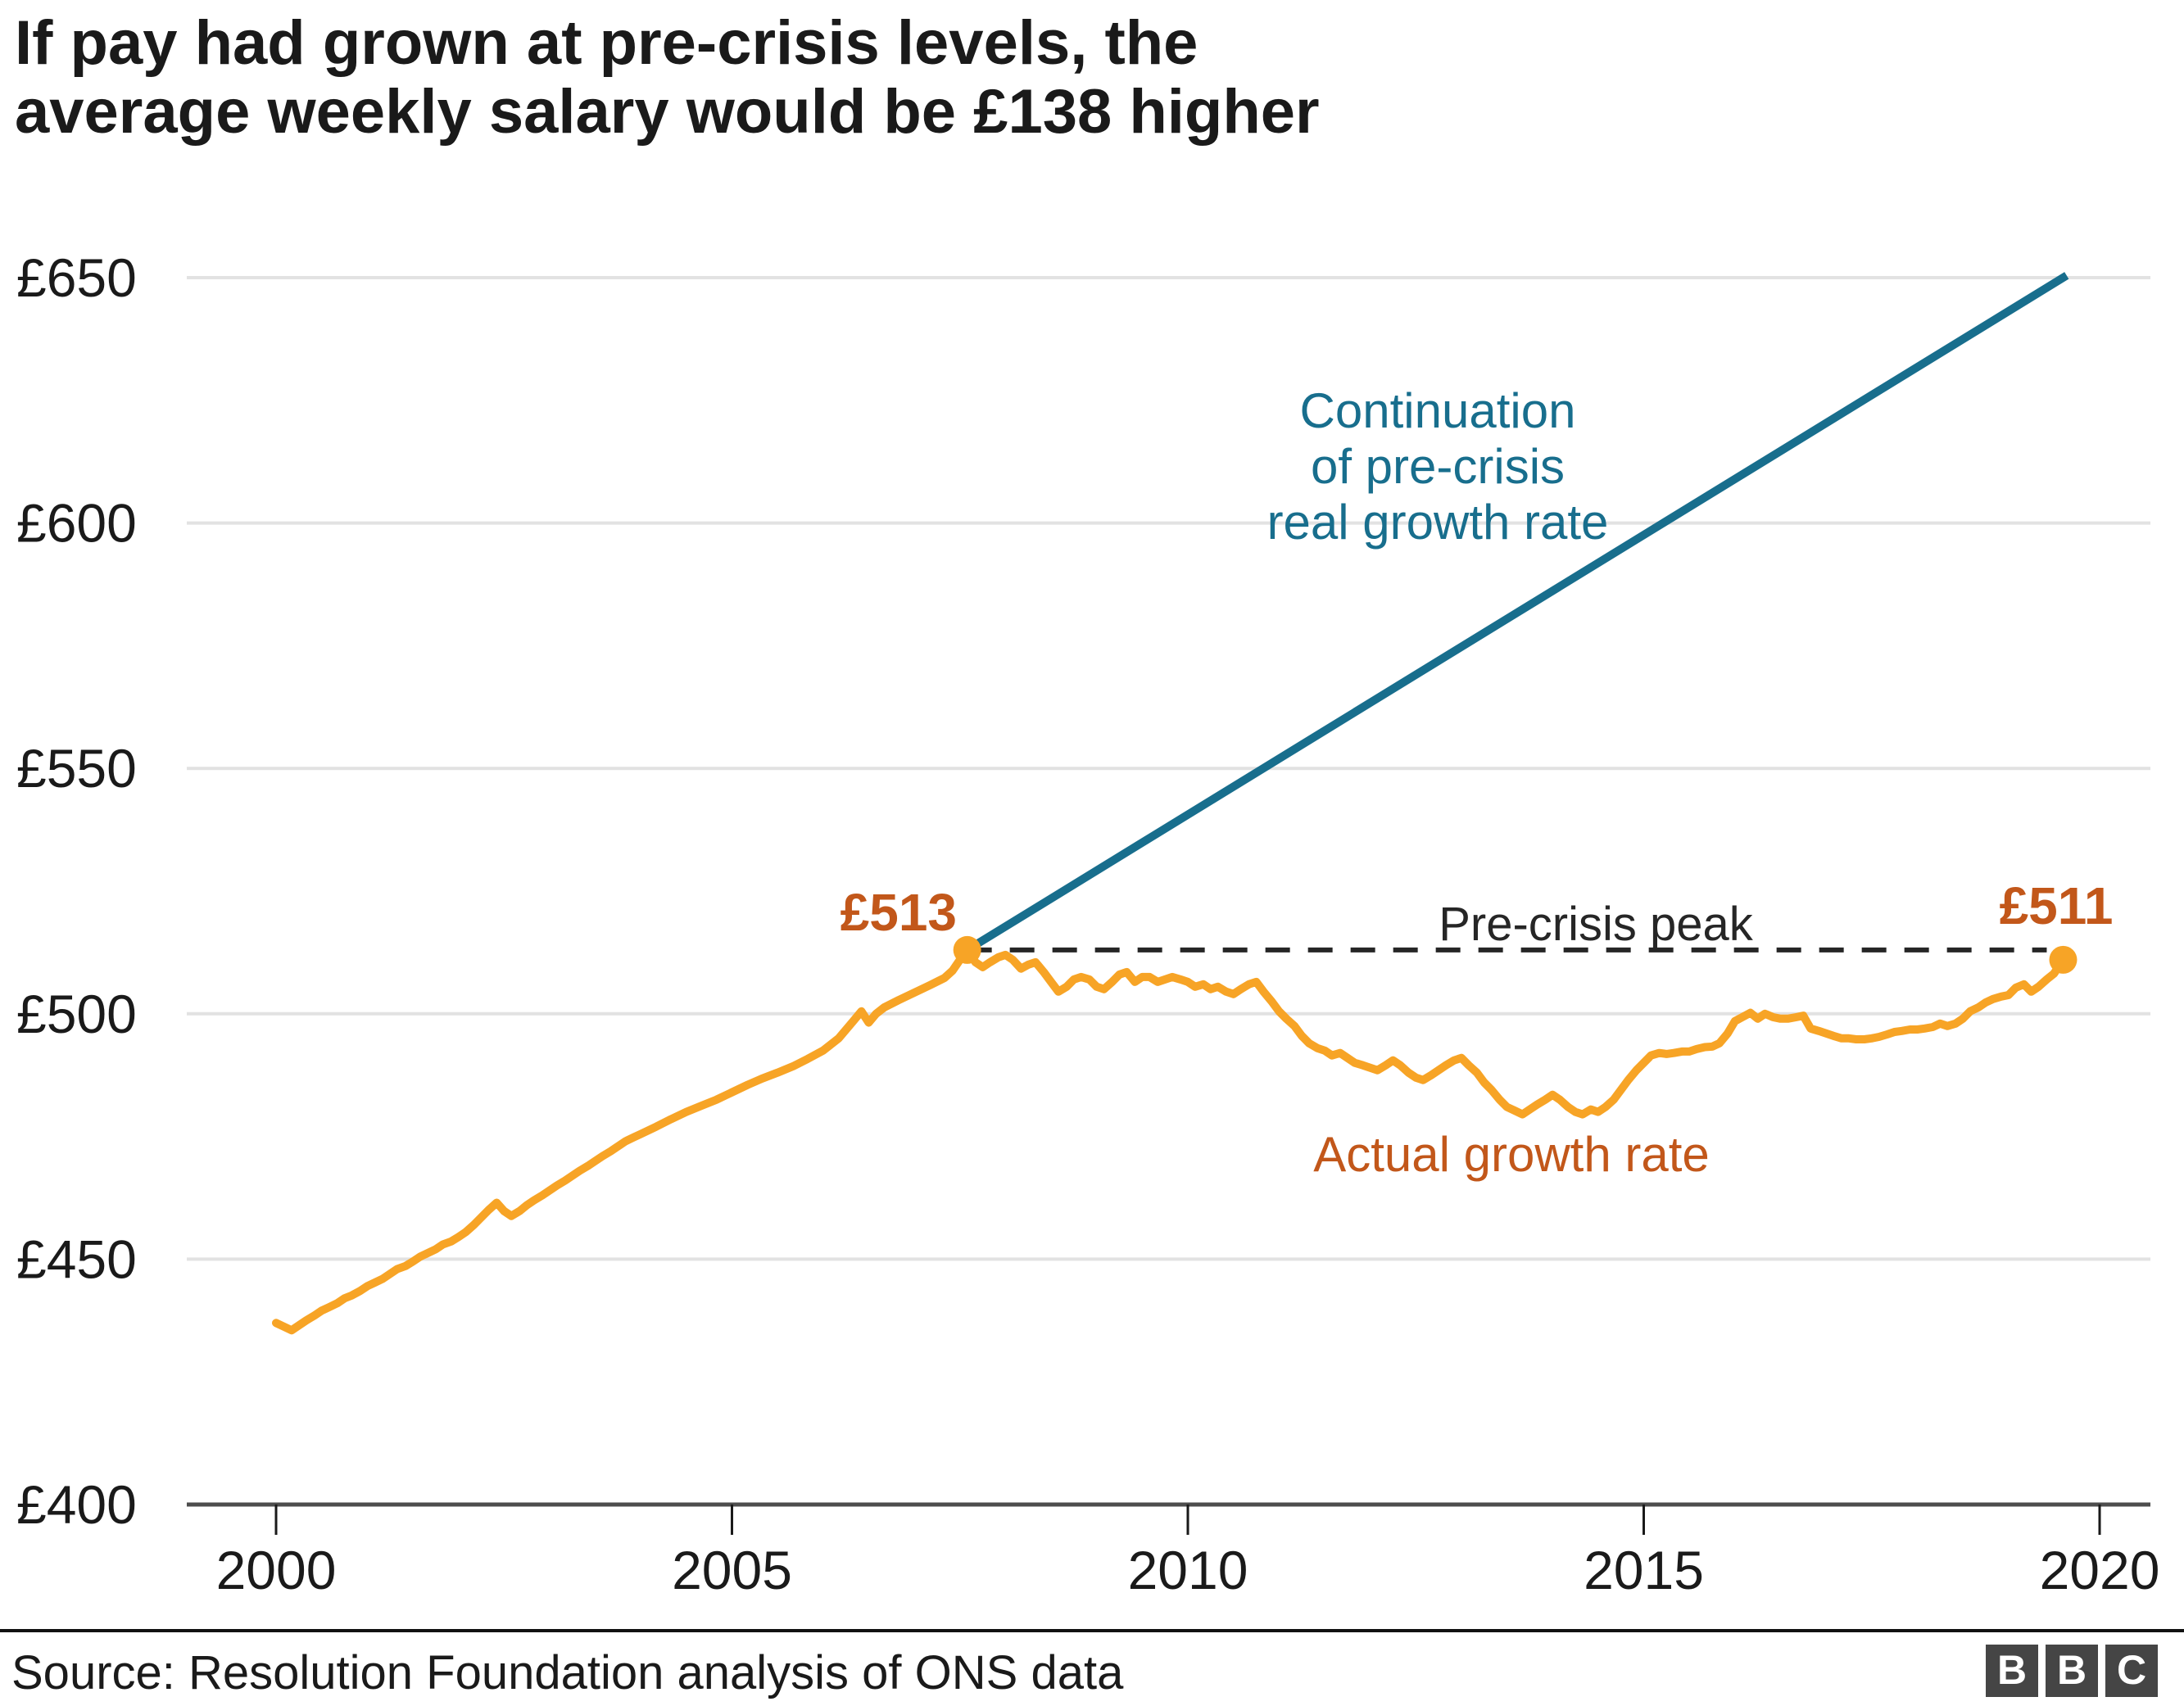  I want to click on peak-marker-dot, so click(967, 949).